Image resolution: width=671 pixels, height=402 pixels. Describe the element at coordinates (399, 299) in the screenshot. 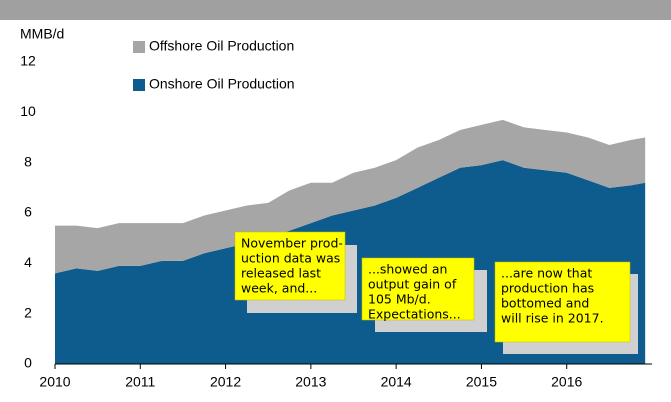

I see `callout-text: 105 Mb/d.` at that location.